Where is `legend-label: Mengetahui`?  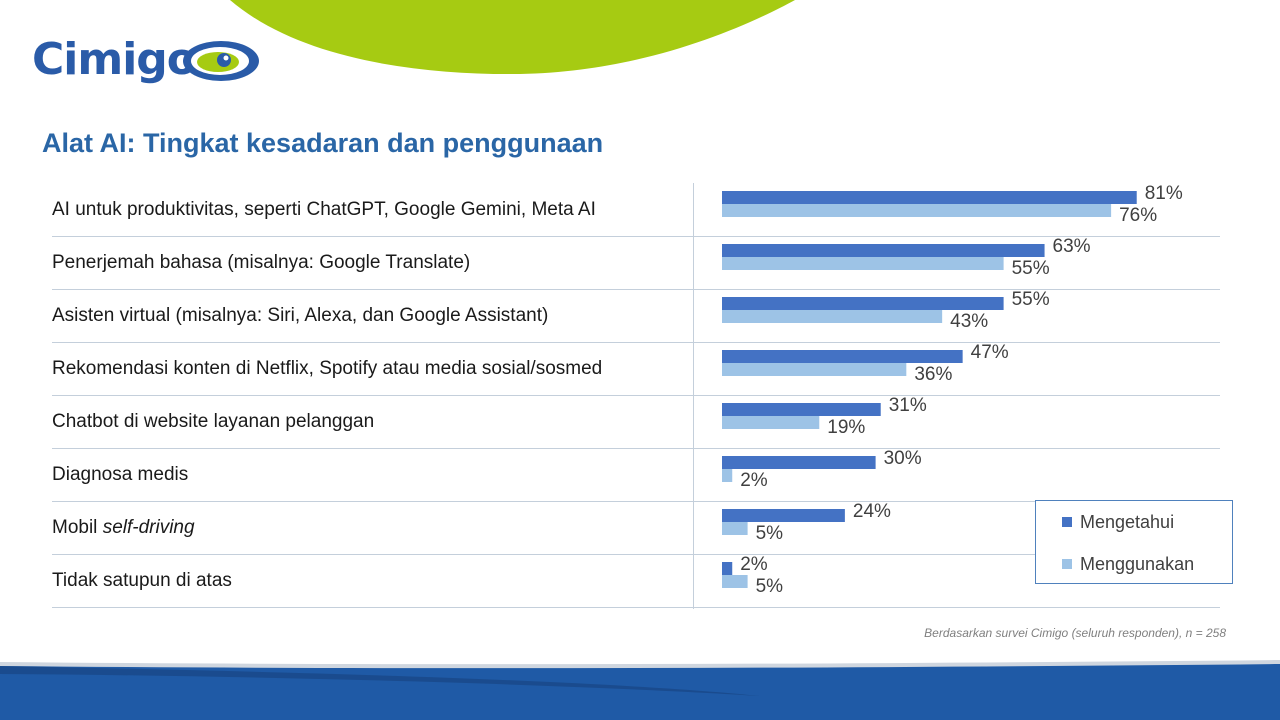 legend-label: Mengetahui is located at coordinates (1127, 522).